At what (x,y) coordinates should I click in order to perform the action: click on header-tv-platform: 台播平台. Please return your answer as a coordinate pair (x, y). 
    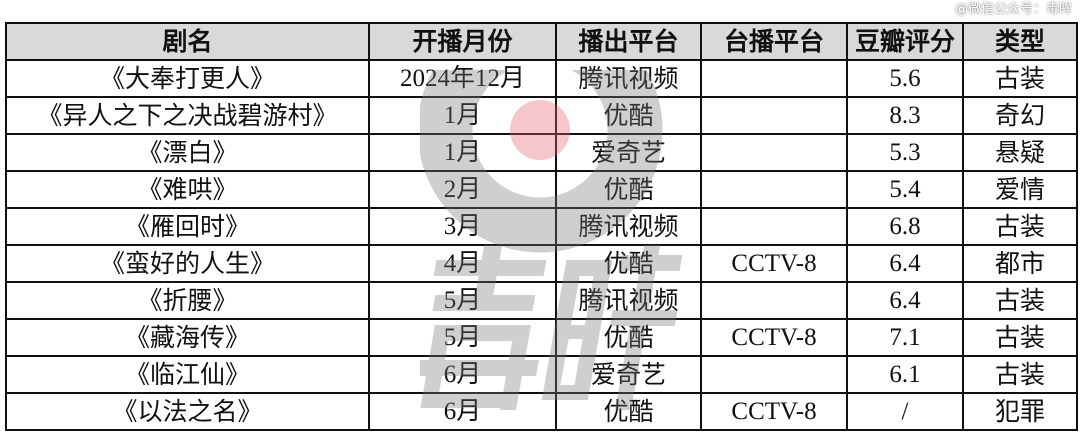
    Looking at the image, I should click on (774, 41).